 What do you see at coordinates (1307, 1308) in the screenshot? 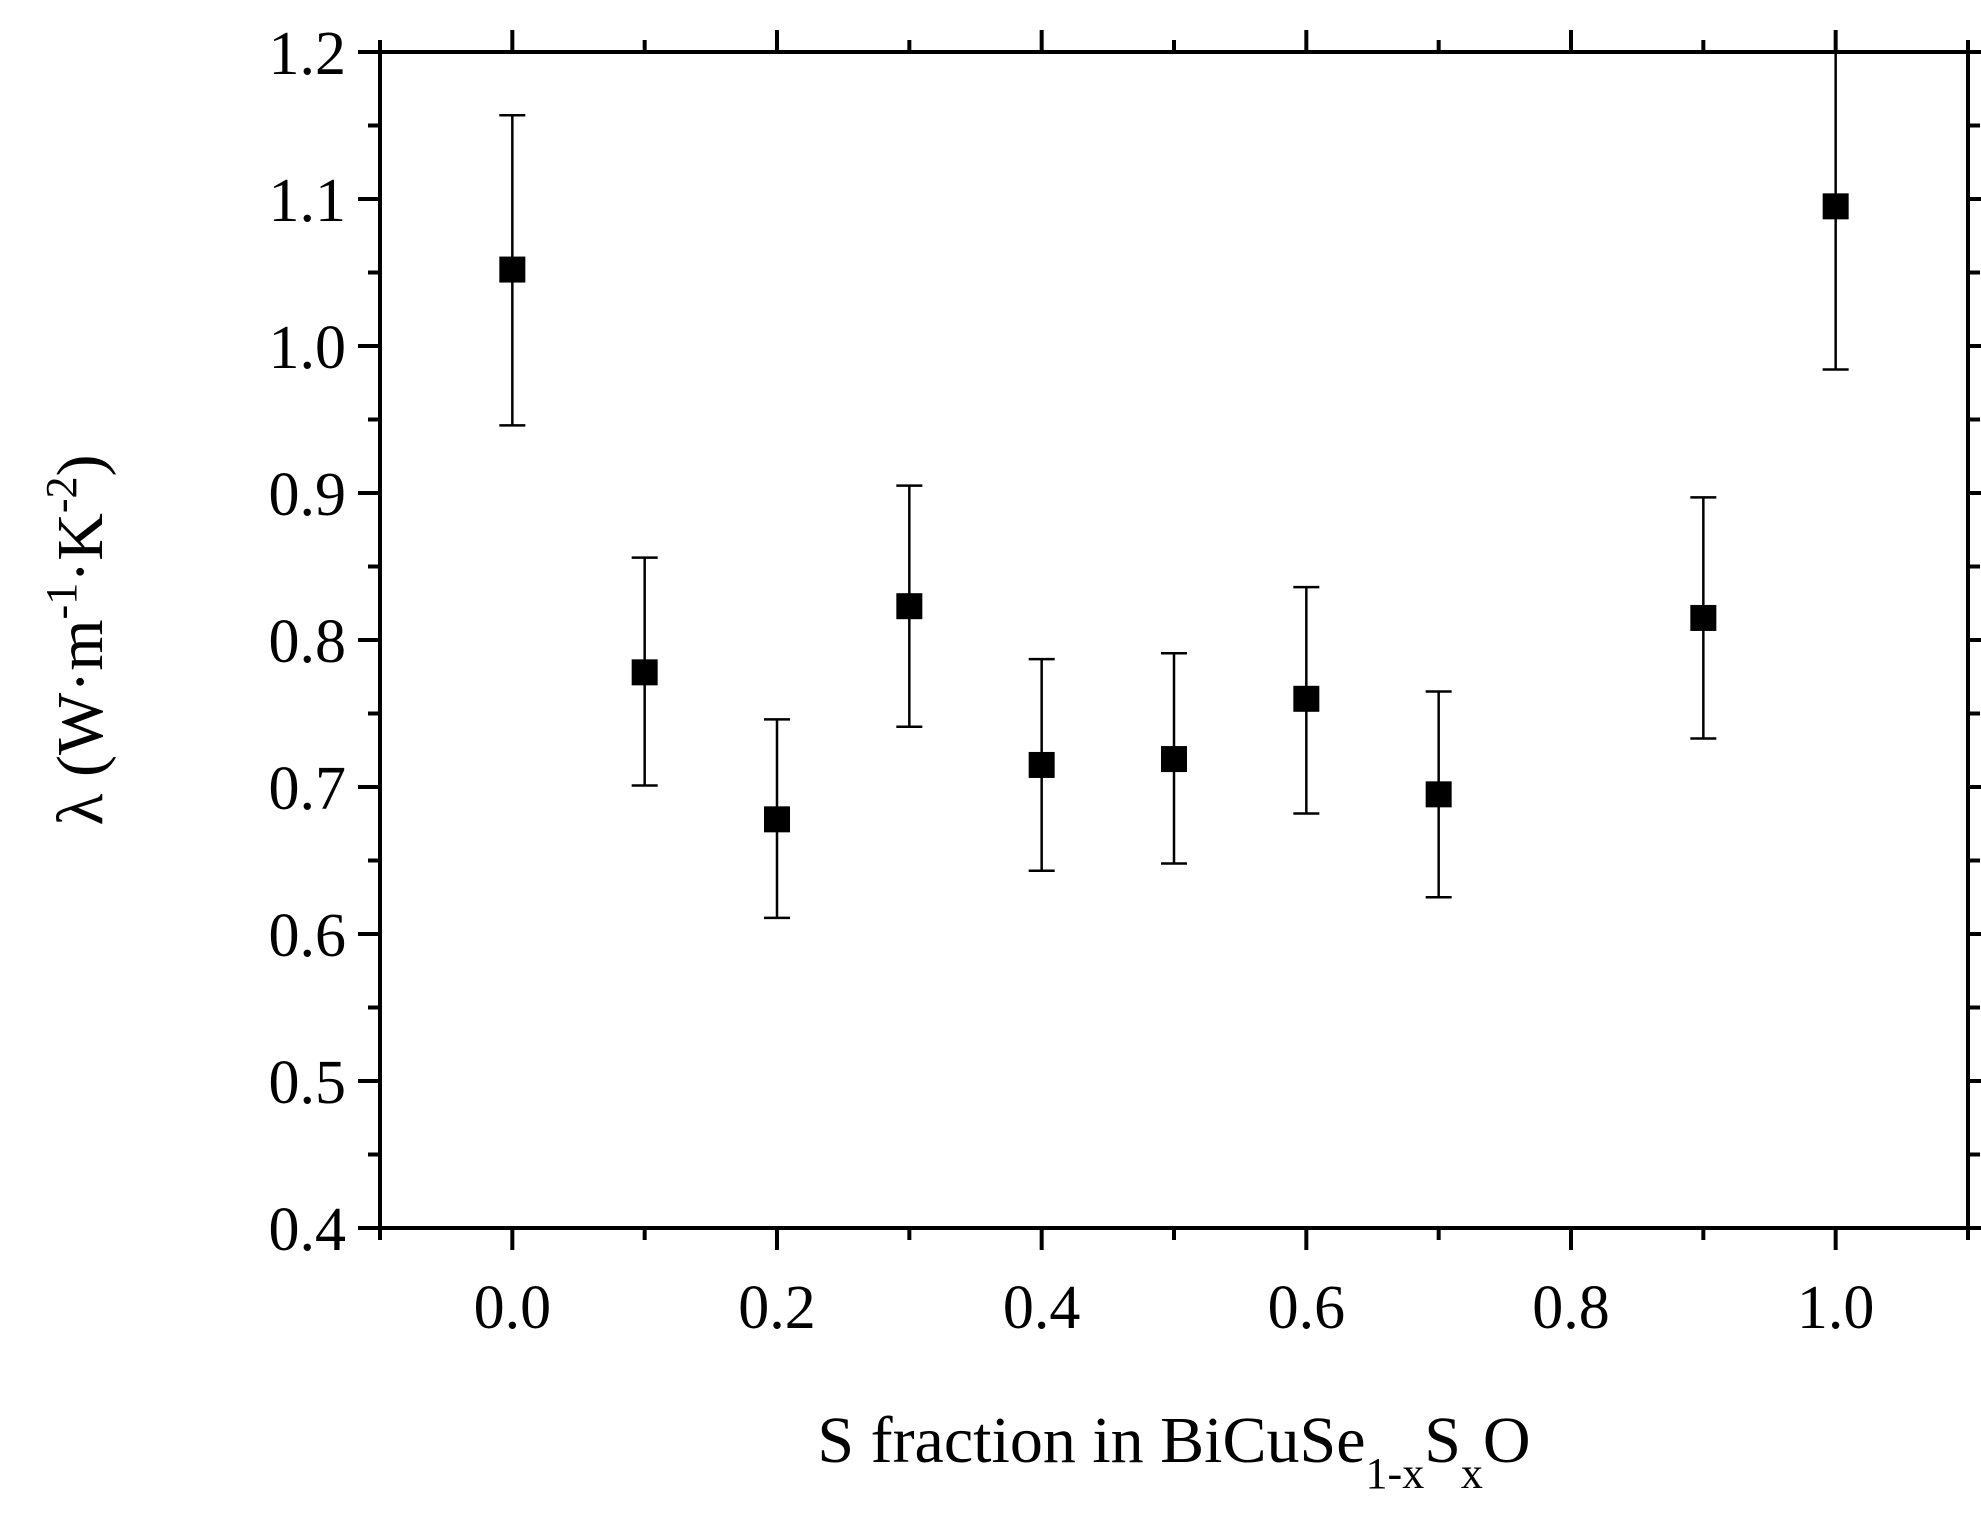
I see `x-tick-label: 0.6` at bounding box center [1307, 1308].